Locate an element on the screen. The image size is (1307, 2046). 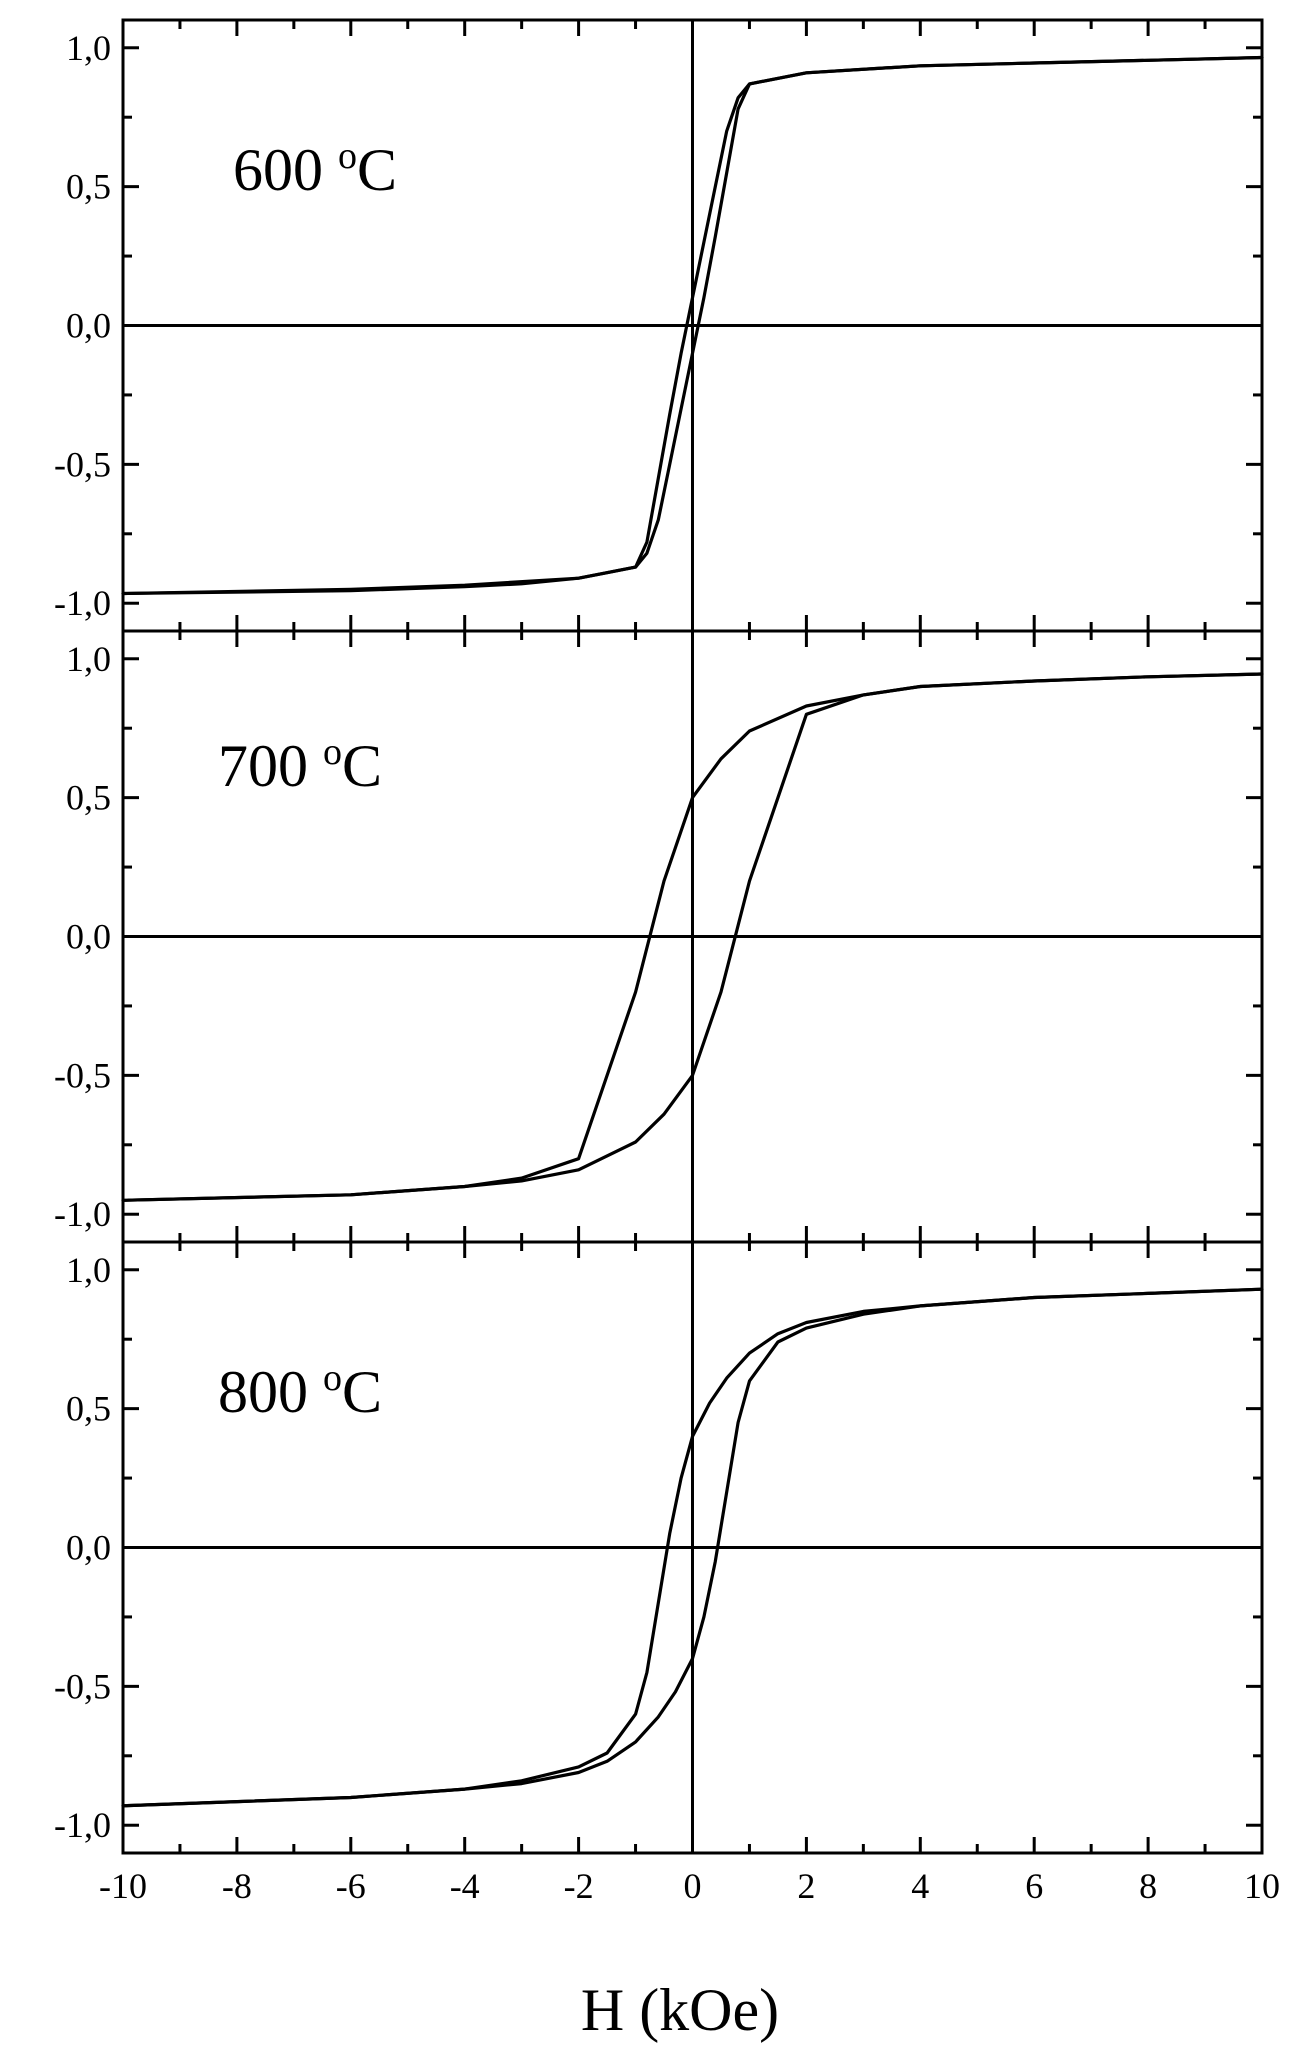
panel-temperature-value: 800 is located at coordinates (270, 1392).